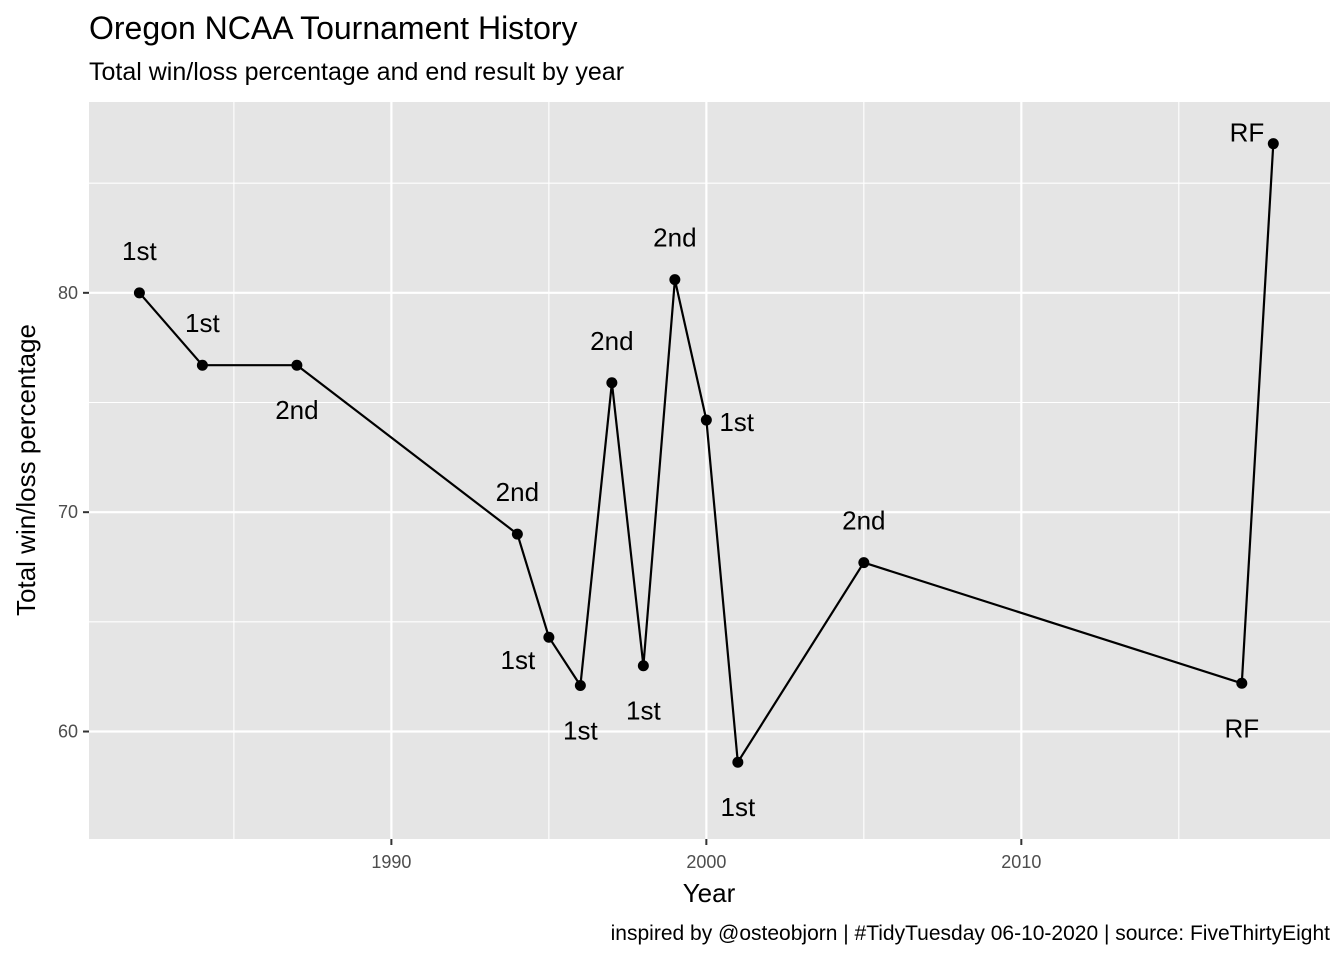 This screenshot has height=960, width=1344. What do you see at coordinates (706, 862) in the screenshot?
I see `x-tick-label: 2000` at bounding box center [706, 862].